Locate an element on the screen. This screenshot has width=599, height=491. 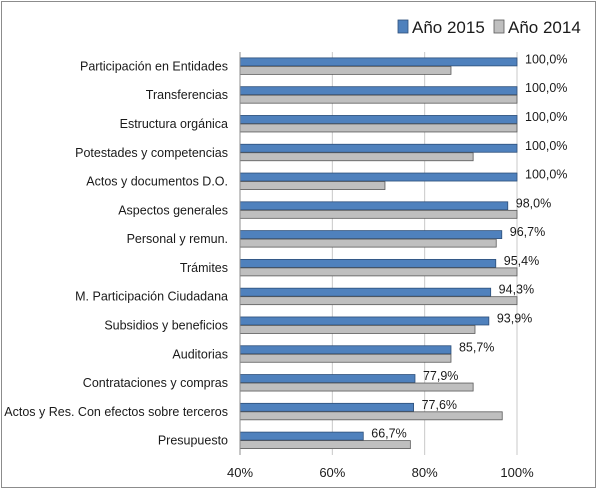
category-label: Participación en Entidades is located at coordinates (154, 66).